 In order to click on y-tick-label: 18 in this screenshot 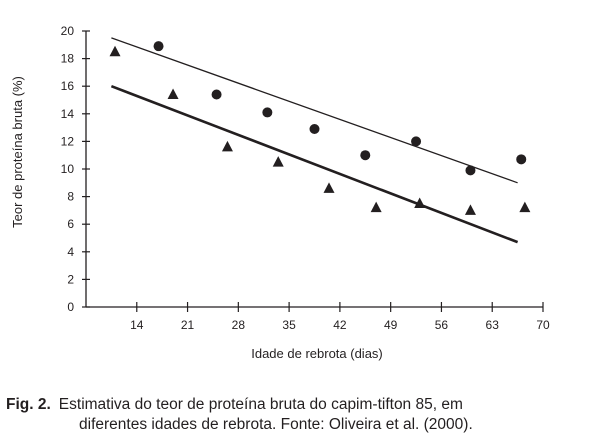, I will do `click(68, 59)`.